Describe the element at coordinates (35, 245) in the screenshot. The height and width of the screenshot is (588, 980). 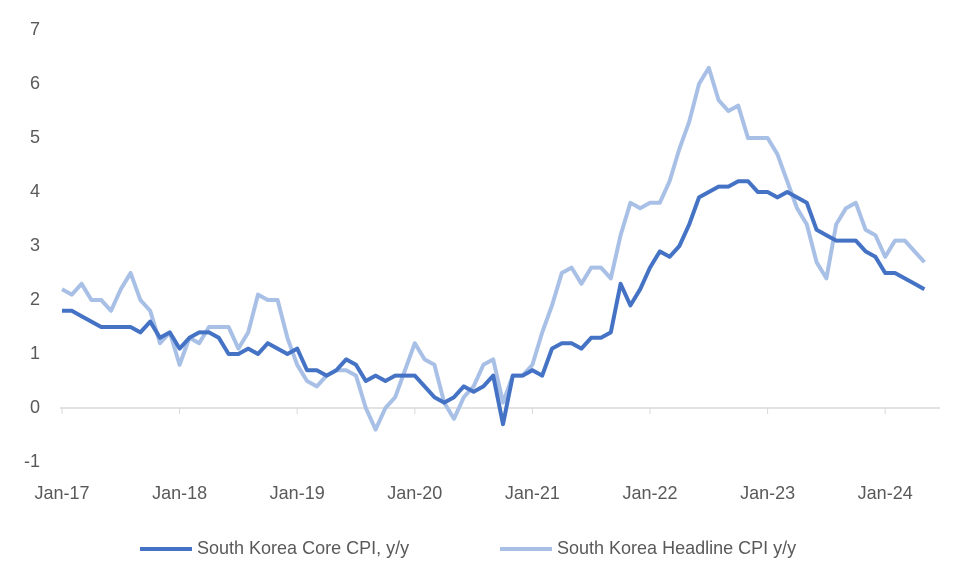
I see `y-tick-label: 3` at that location.